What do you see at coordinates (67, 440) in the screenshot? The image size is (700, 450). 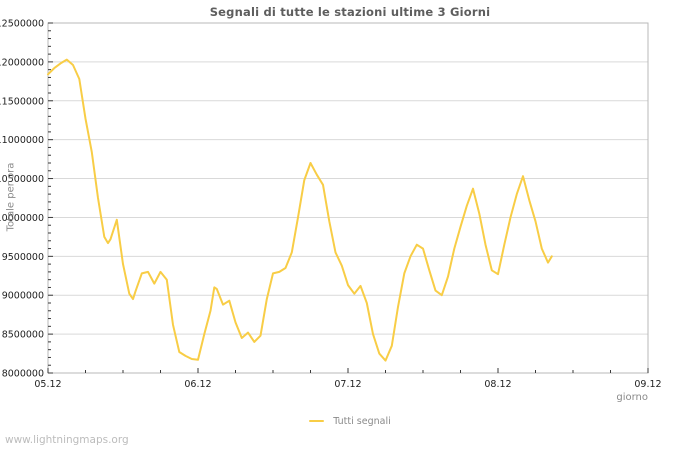 I see `watermark: www.lightningmaps.org` at bounding box center [67, 440].